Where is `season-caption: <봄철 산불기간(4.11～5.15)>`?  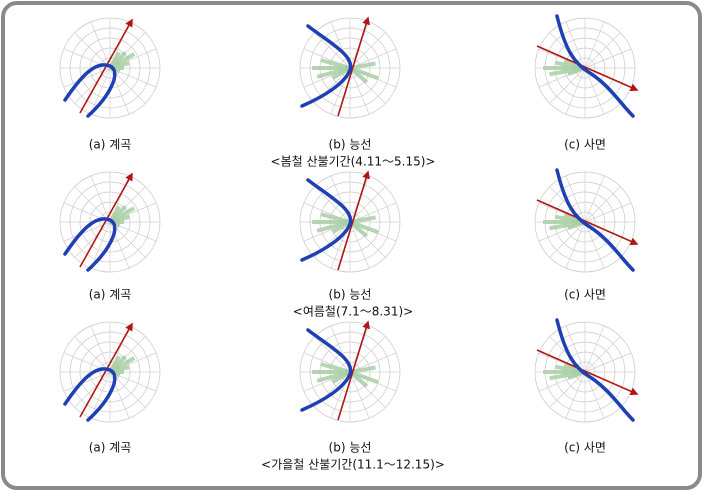 season-caption: <봄철 산불기간(4.11～5.15)> is located at coordinates (353, 162).